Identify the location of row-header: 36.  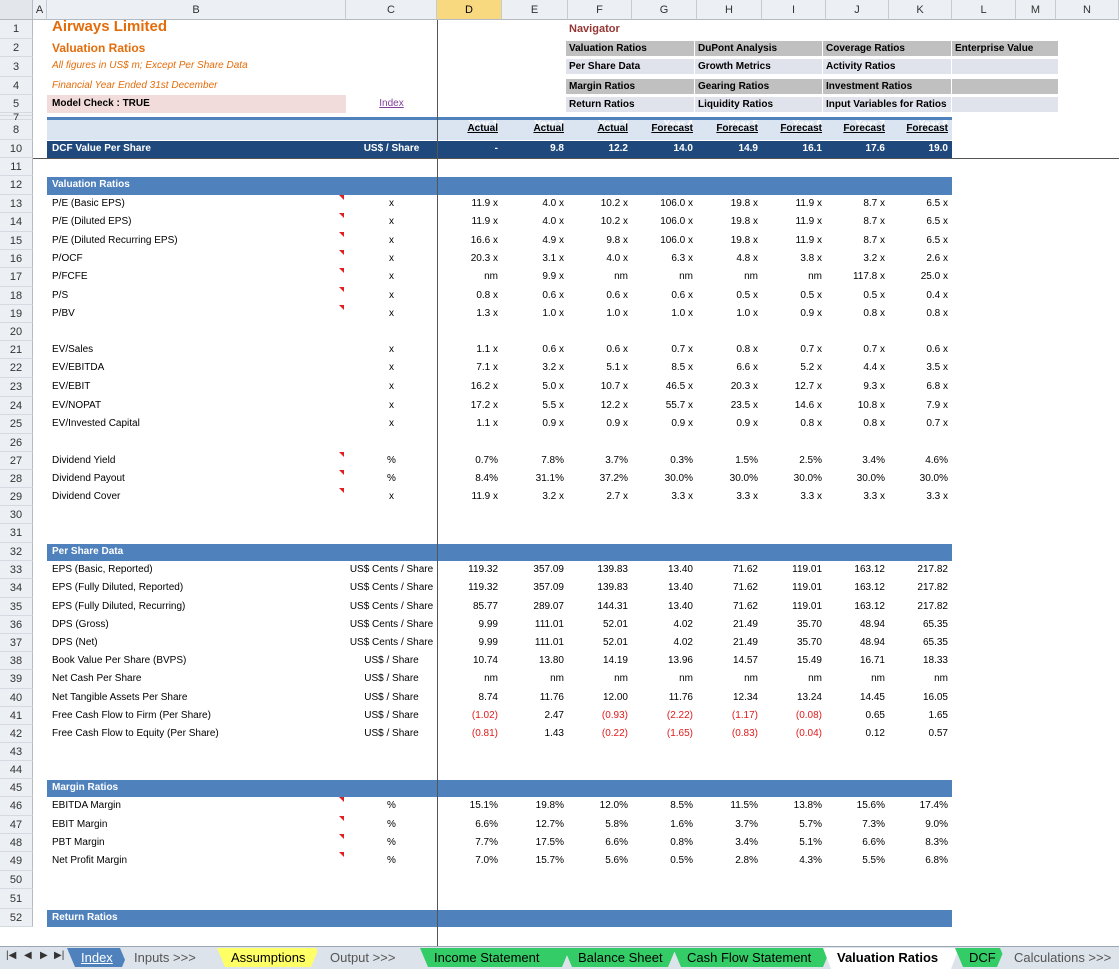
(16, 625).